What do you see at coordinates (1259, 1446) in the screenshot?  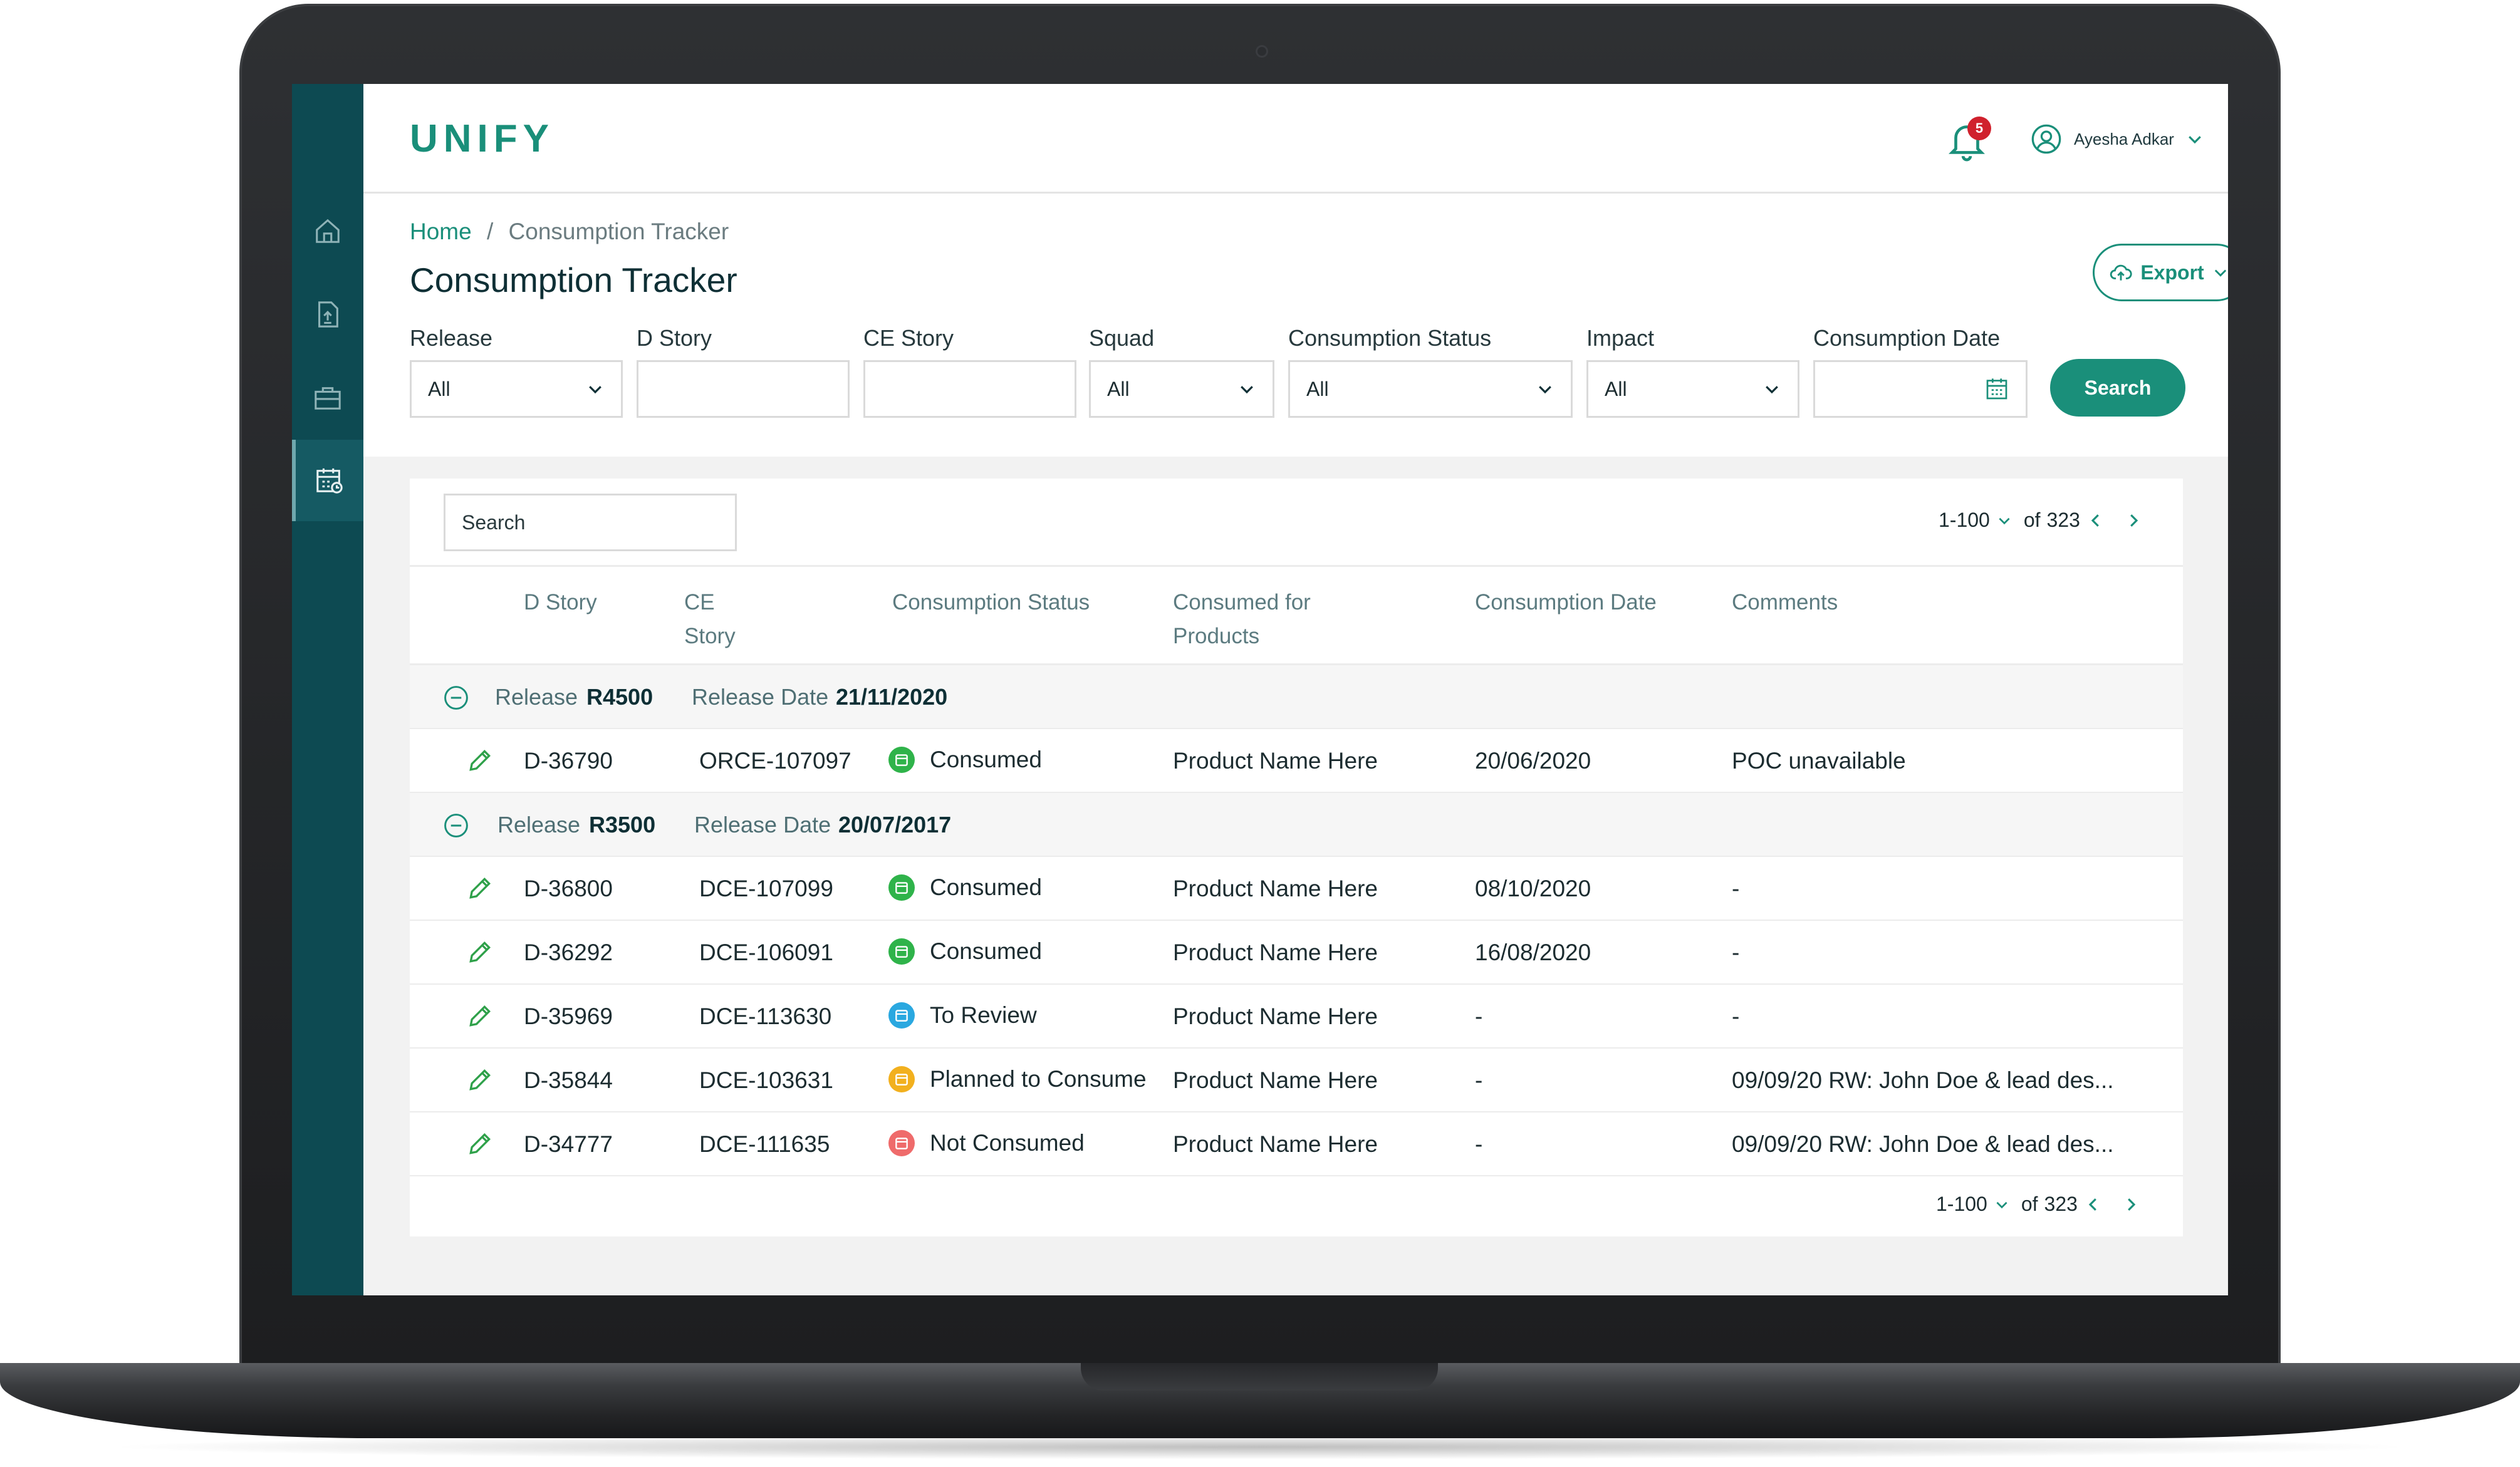 I see `laptop-shadow` at bounding box center [1259, 1446].